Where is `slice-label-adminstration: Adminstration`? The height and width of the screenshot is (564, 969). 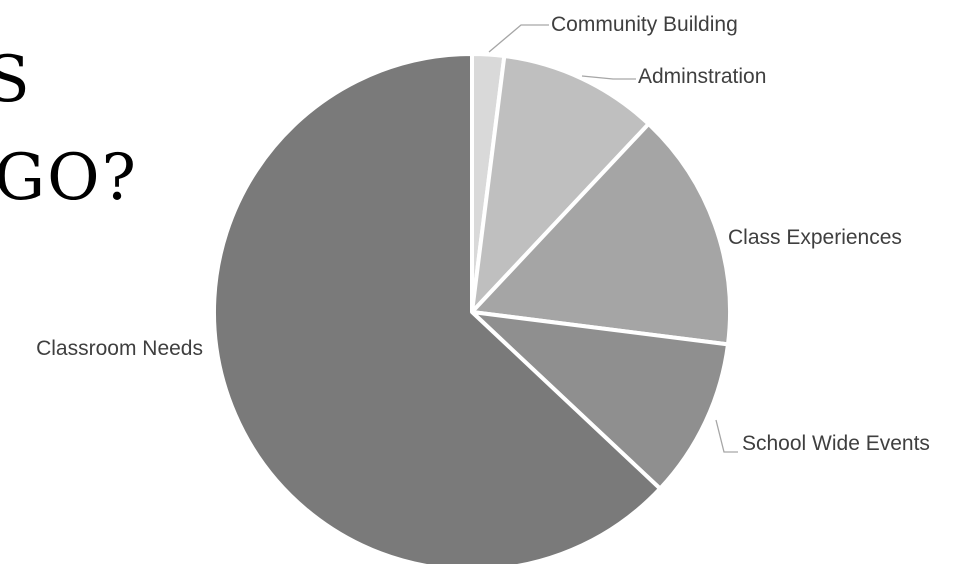
slice-label-adminstration: Adminstration is located at coordinates (702, 76).